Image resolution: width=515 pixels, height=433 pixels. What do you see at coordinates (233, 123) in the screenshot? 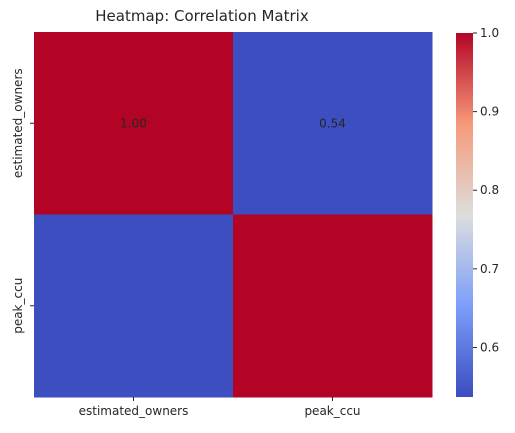
I see `cell-annotations: 1.00 0.54` at bounding box center [233, 123].